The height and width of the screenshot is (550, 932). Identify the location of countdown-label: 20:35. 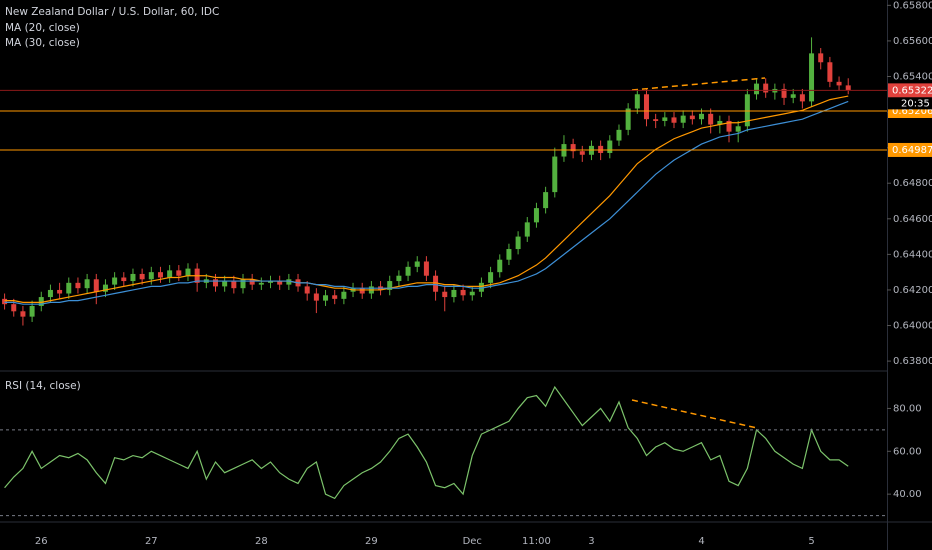
(915, 103).